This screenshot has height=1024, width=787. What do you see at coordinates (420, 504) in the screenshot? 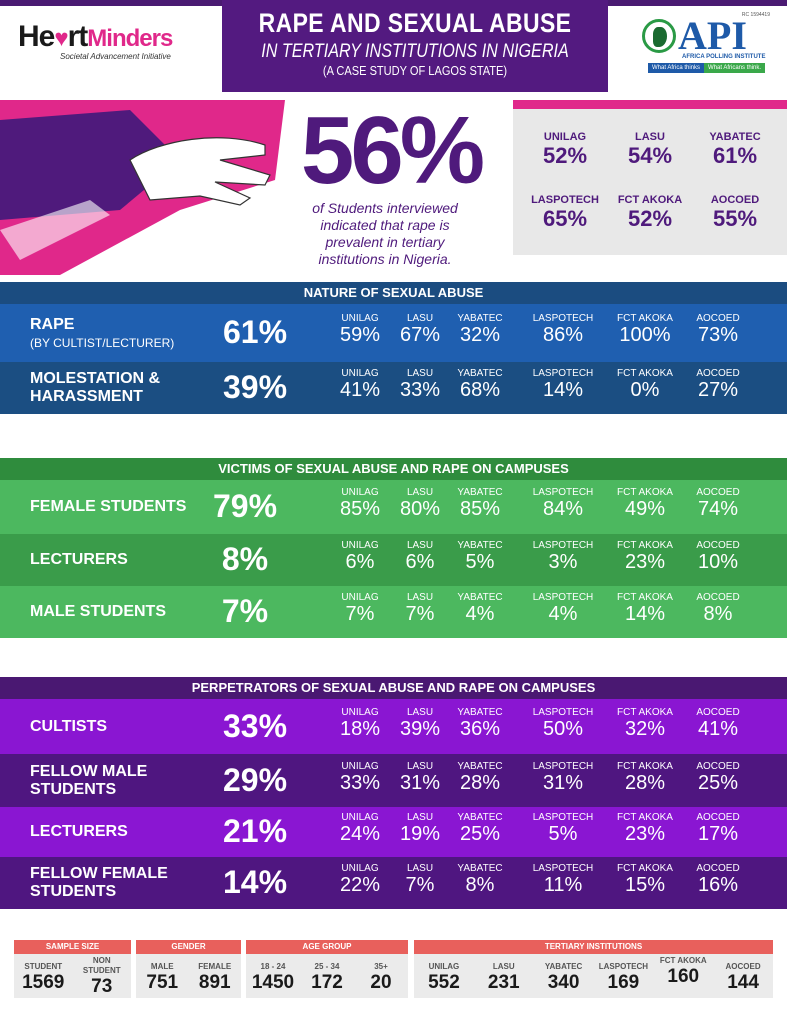
I see `institution-stat: LASU 80%` at bounding box center [420, 504].